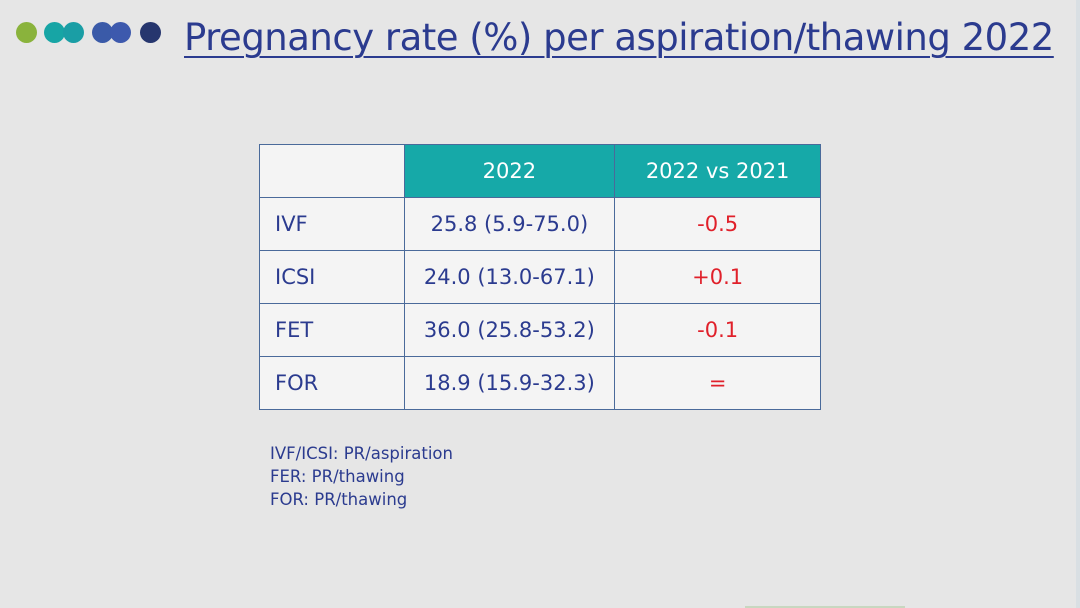  What do you see at coordinates (332, 171) in the screenshot?
I see `header-blank-cell` at bounding box center [332, 171].